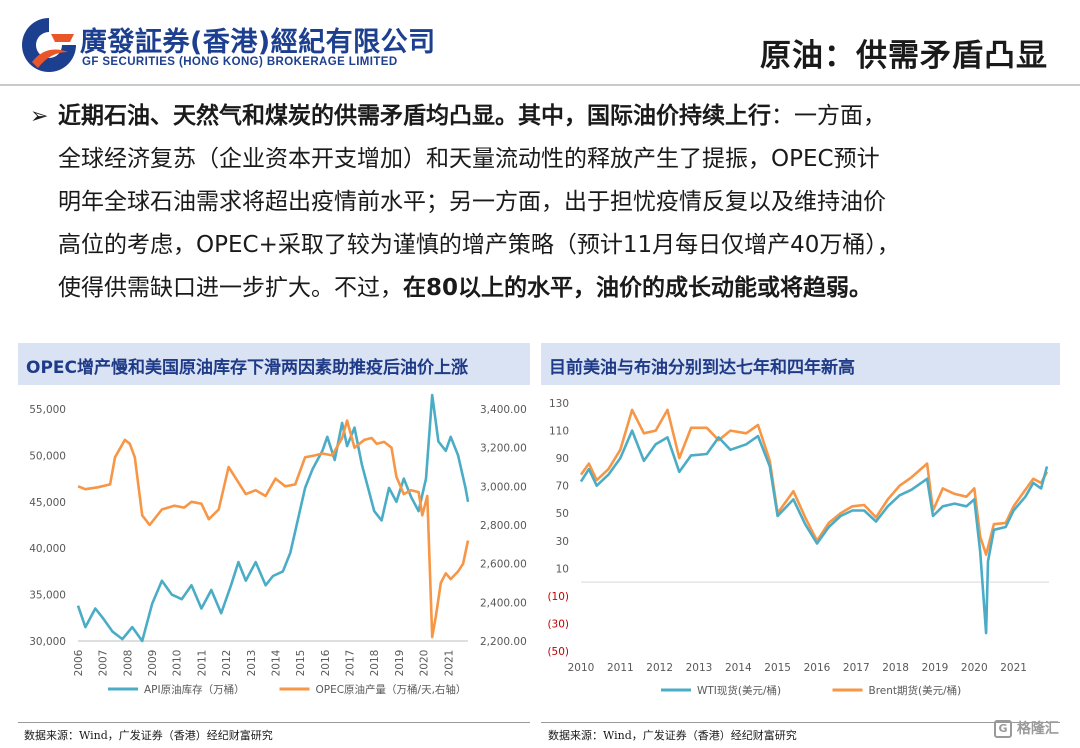 This screenshot has height=748, width=1080. I want to click on line5-bold-text: 在80以上的水平，油价的成长动能或将趋弱。, so click(638, 288).